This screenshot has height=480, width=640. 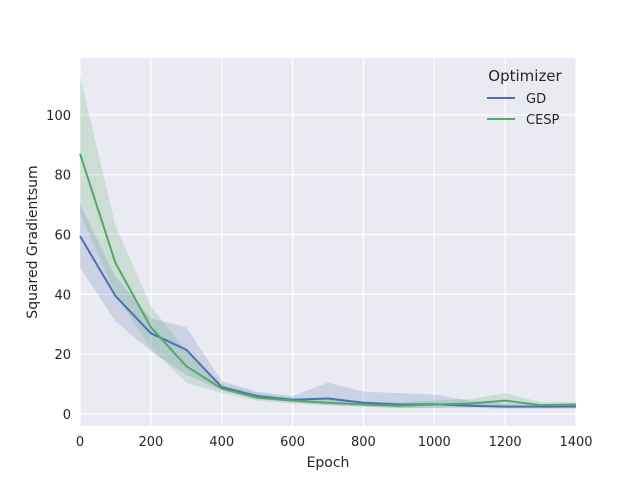 I want to click on x-tick-label: 600, so click(x=292, y=442).